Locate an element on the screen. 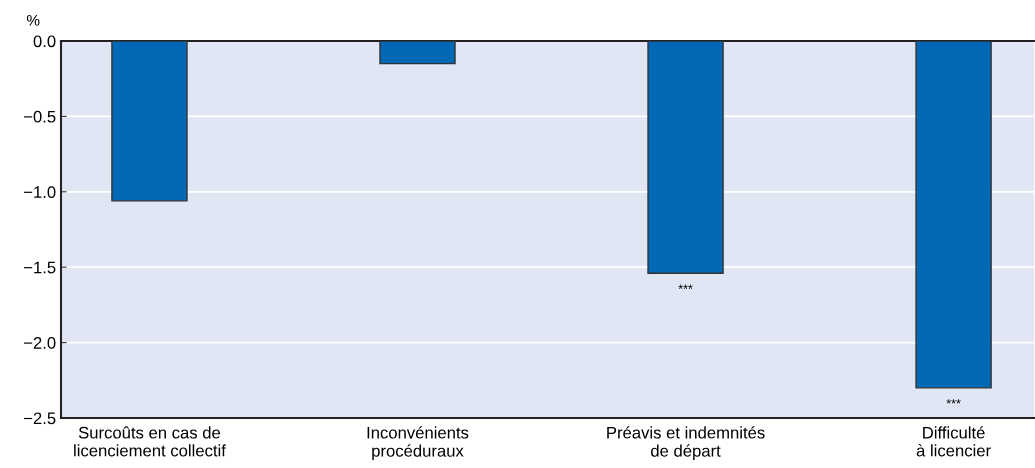  y-tick-label: −2.0 is located at coordinates (40, 343).